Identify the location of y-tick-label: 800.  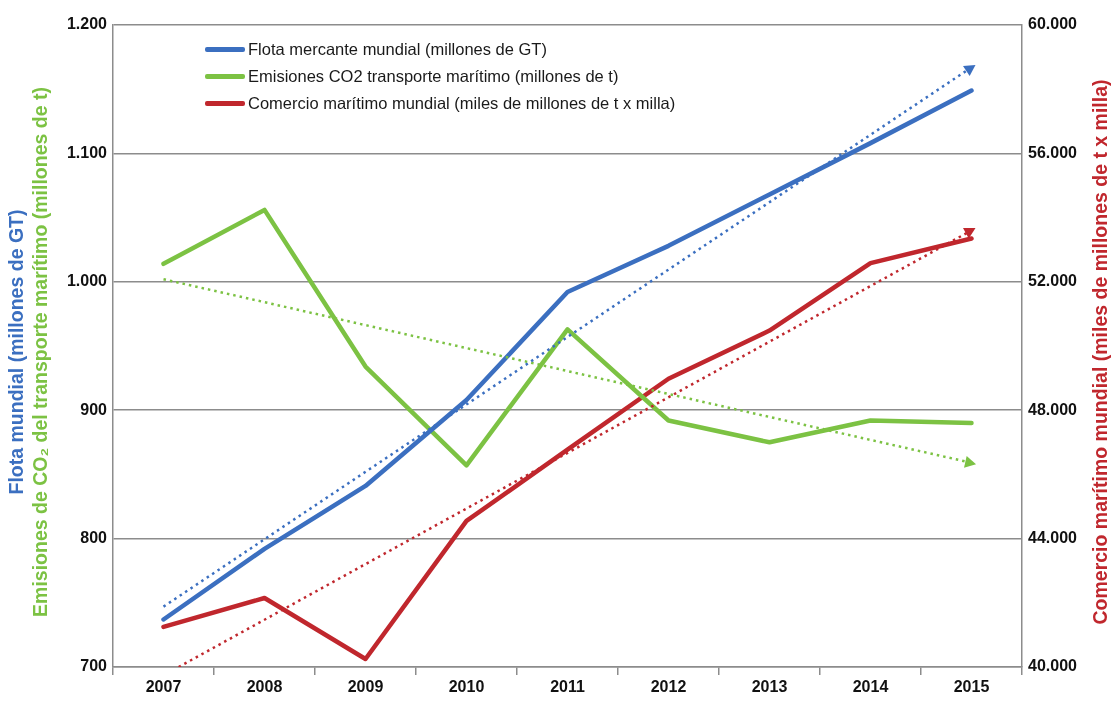
(94, 538).